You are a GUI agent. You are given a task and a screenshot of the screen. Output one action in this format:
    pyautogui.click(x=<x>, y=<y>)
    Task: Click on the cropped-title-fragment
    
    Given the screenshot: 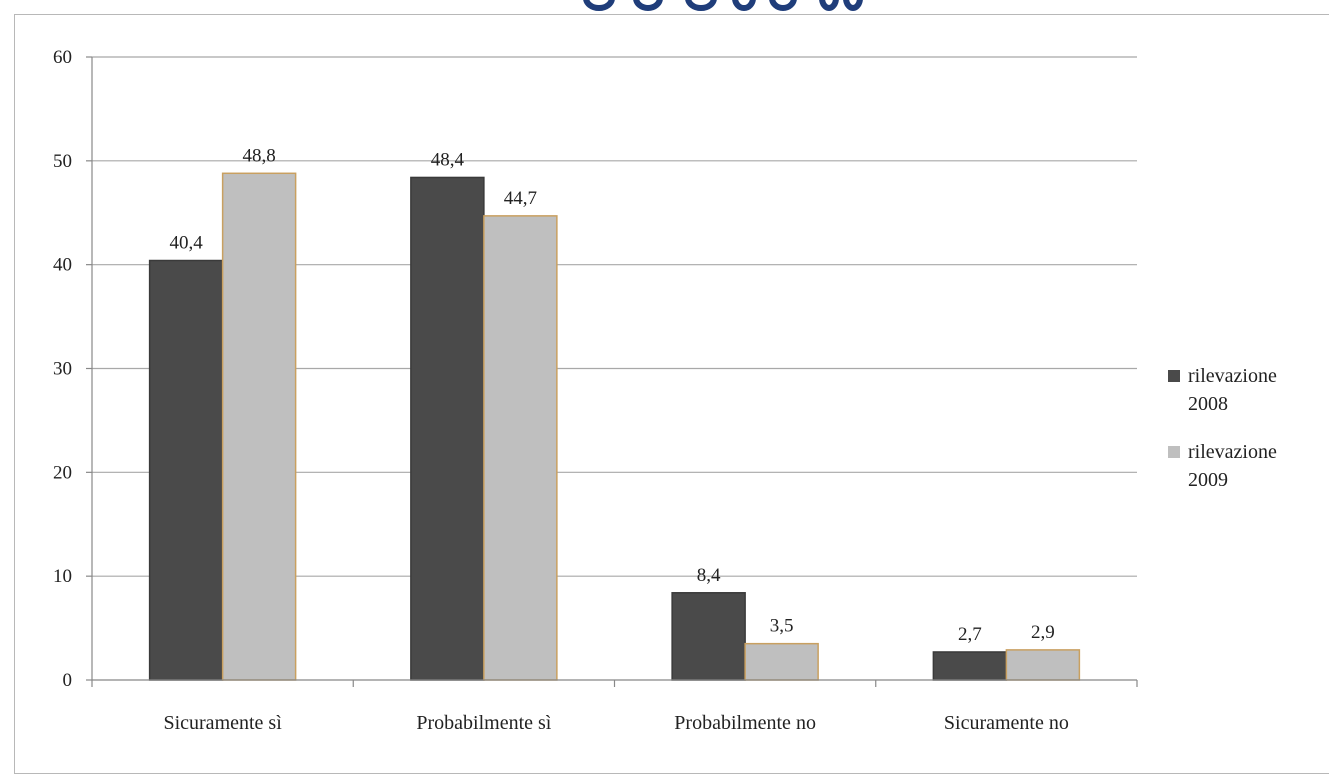 What is the action you would take?
    pyautogui.click(x=664, y=7)
    